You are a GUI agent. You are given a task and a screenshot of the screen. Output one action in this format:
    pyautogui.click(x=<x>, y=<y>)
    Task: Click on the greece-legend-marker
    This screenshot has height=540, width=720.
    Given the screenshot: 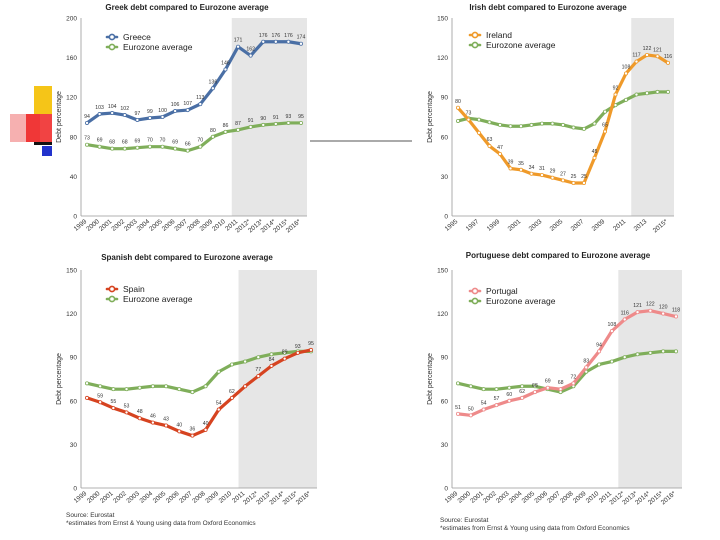 What is the action you would take?
    pyautogui.click(x=112, y=37)
    